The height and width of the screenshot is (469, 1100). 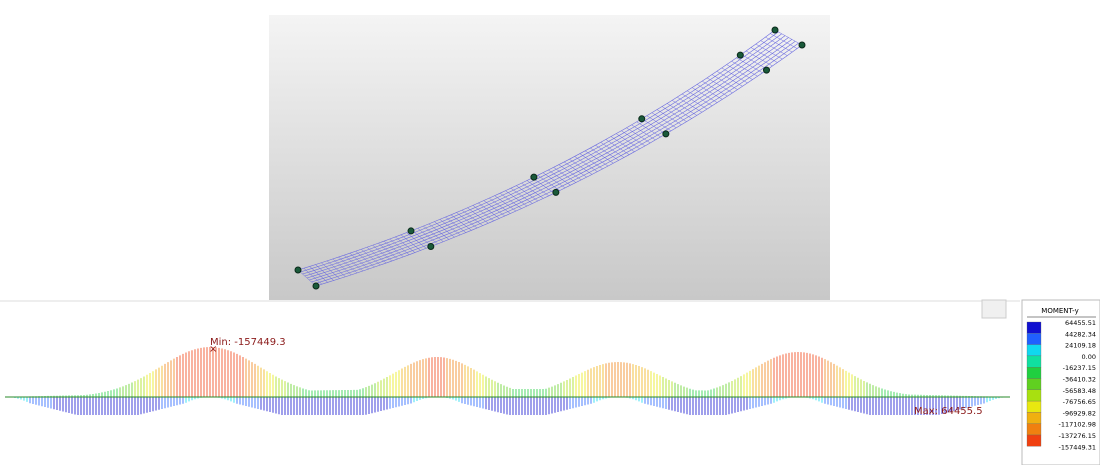 I want to click on legend-value: -76756.65, so click(x=1079, y=402).